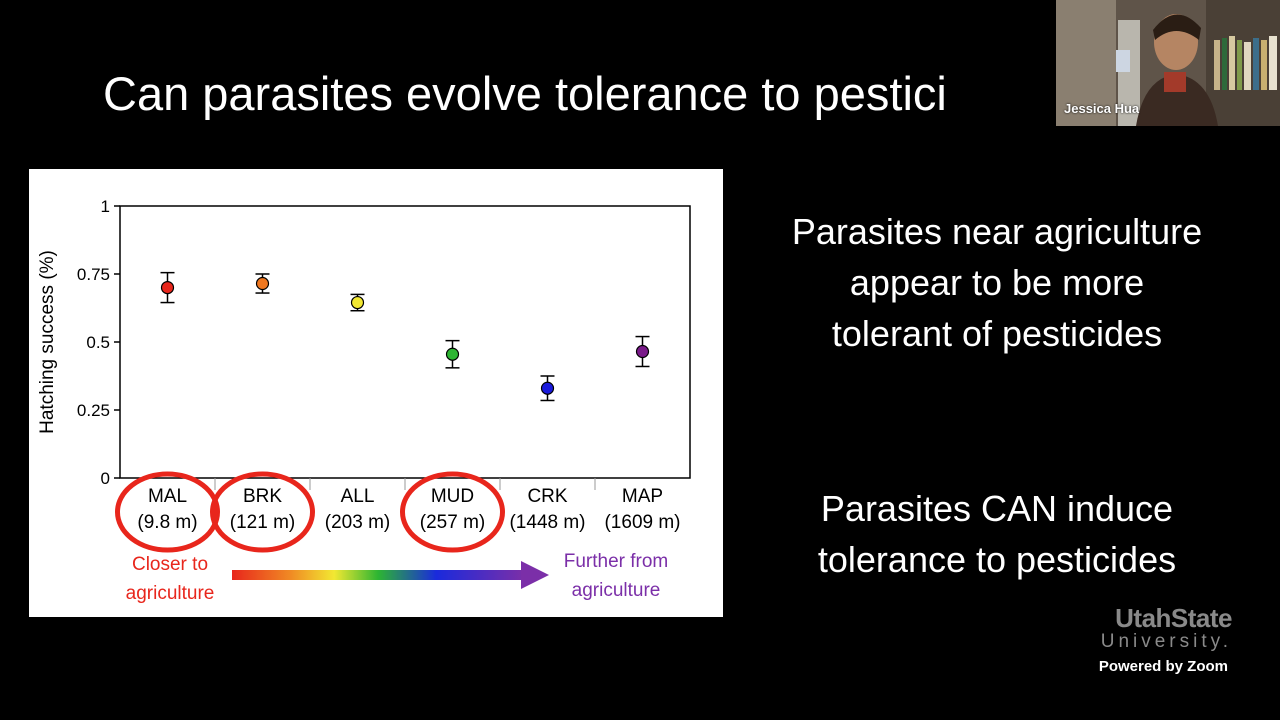  I want to click on participant-video-feed, so click(1168, 63).